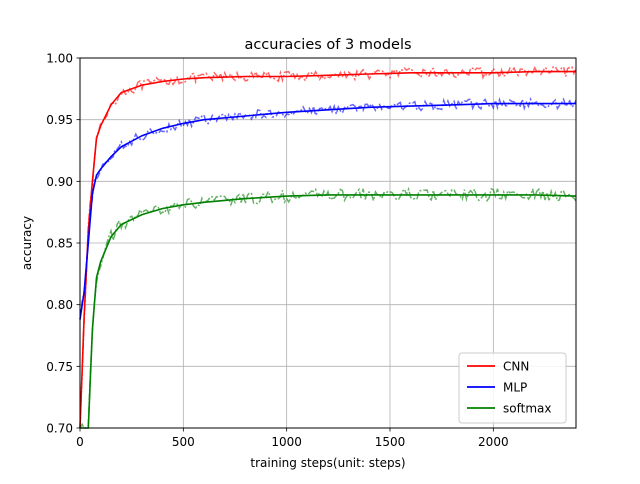 This screenshot has width=640, height=484. Describe the element at coordinates (27, 243) in the screenshot. I see `y-axis-label: accuracy` at that location.